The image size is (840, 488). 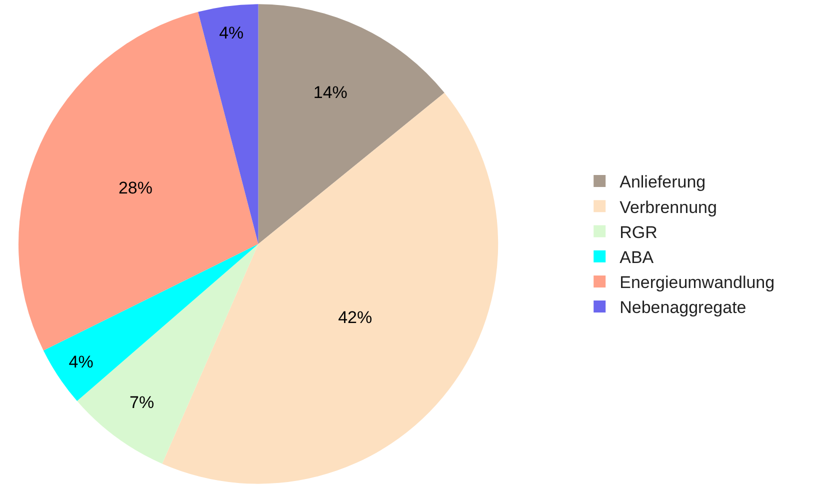 What do you see at coordinates (683, 308) in the screenshot?
I see `legend-label: Nebenaggregate` at bounding box center [683, 308].